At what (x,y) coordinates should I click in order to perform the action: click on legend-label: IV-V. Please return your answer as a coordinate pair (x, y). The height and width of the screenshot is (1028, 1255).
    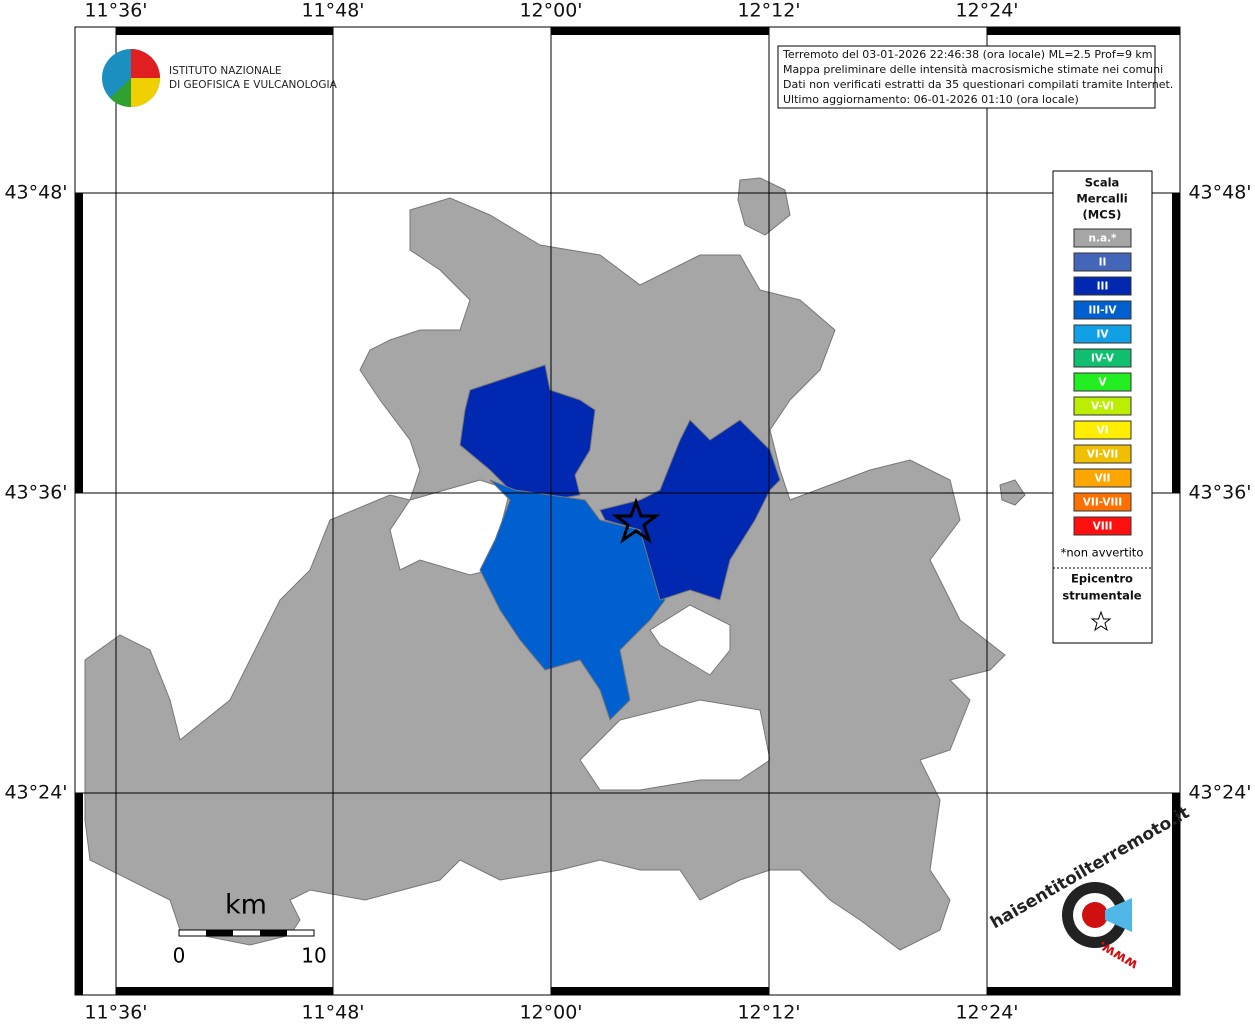
    Looking at the image, I should click on (1103, 359).